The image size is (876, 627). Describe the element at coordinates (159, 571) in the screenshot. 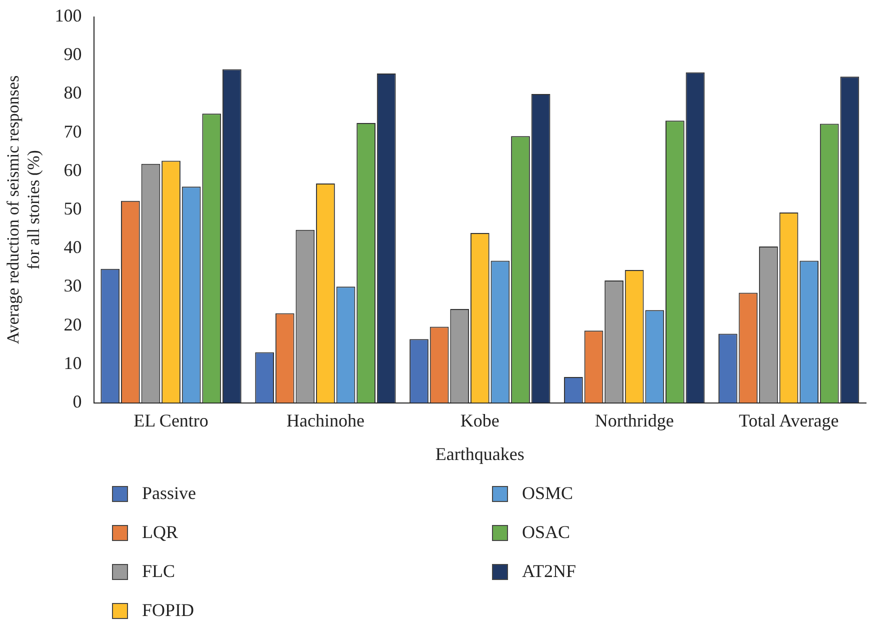

I see `legend-label: FLC` at that location.